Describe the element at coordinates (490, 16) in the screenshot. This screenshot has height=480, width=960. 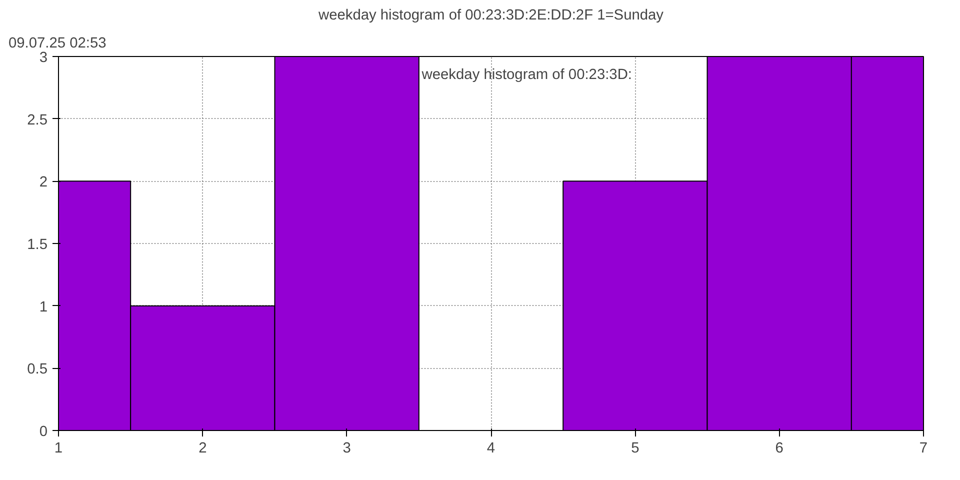
I see `chart-title: weekday histogram of 00:23:3D:2E:DD:2F 1=Sunday` at that location.